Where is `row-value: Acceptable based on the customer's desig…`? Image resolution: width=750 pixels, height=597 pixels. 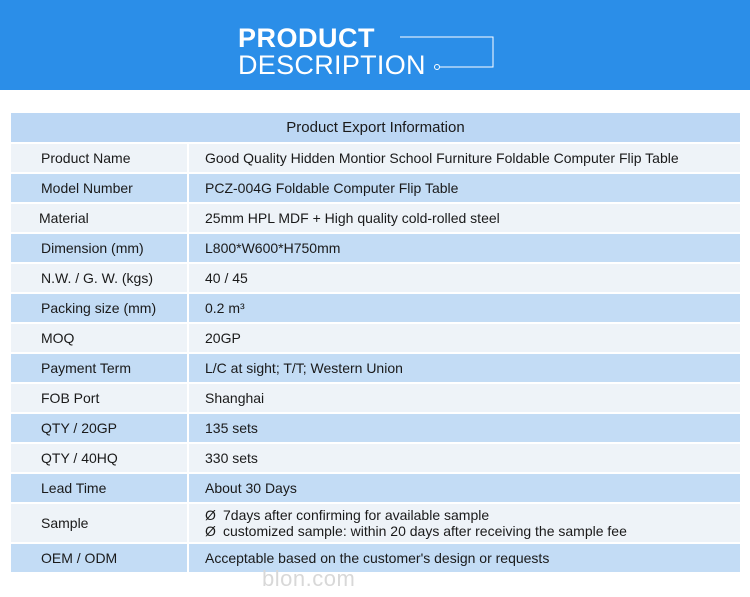 row-value: Acceptable based on the customer's desig… is located at coordinates (377, 558).